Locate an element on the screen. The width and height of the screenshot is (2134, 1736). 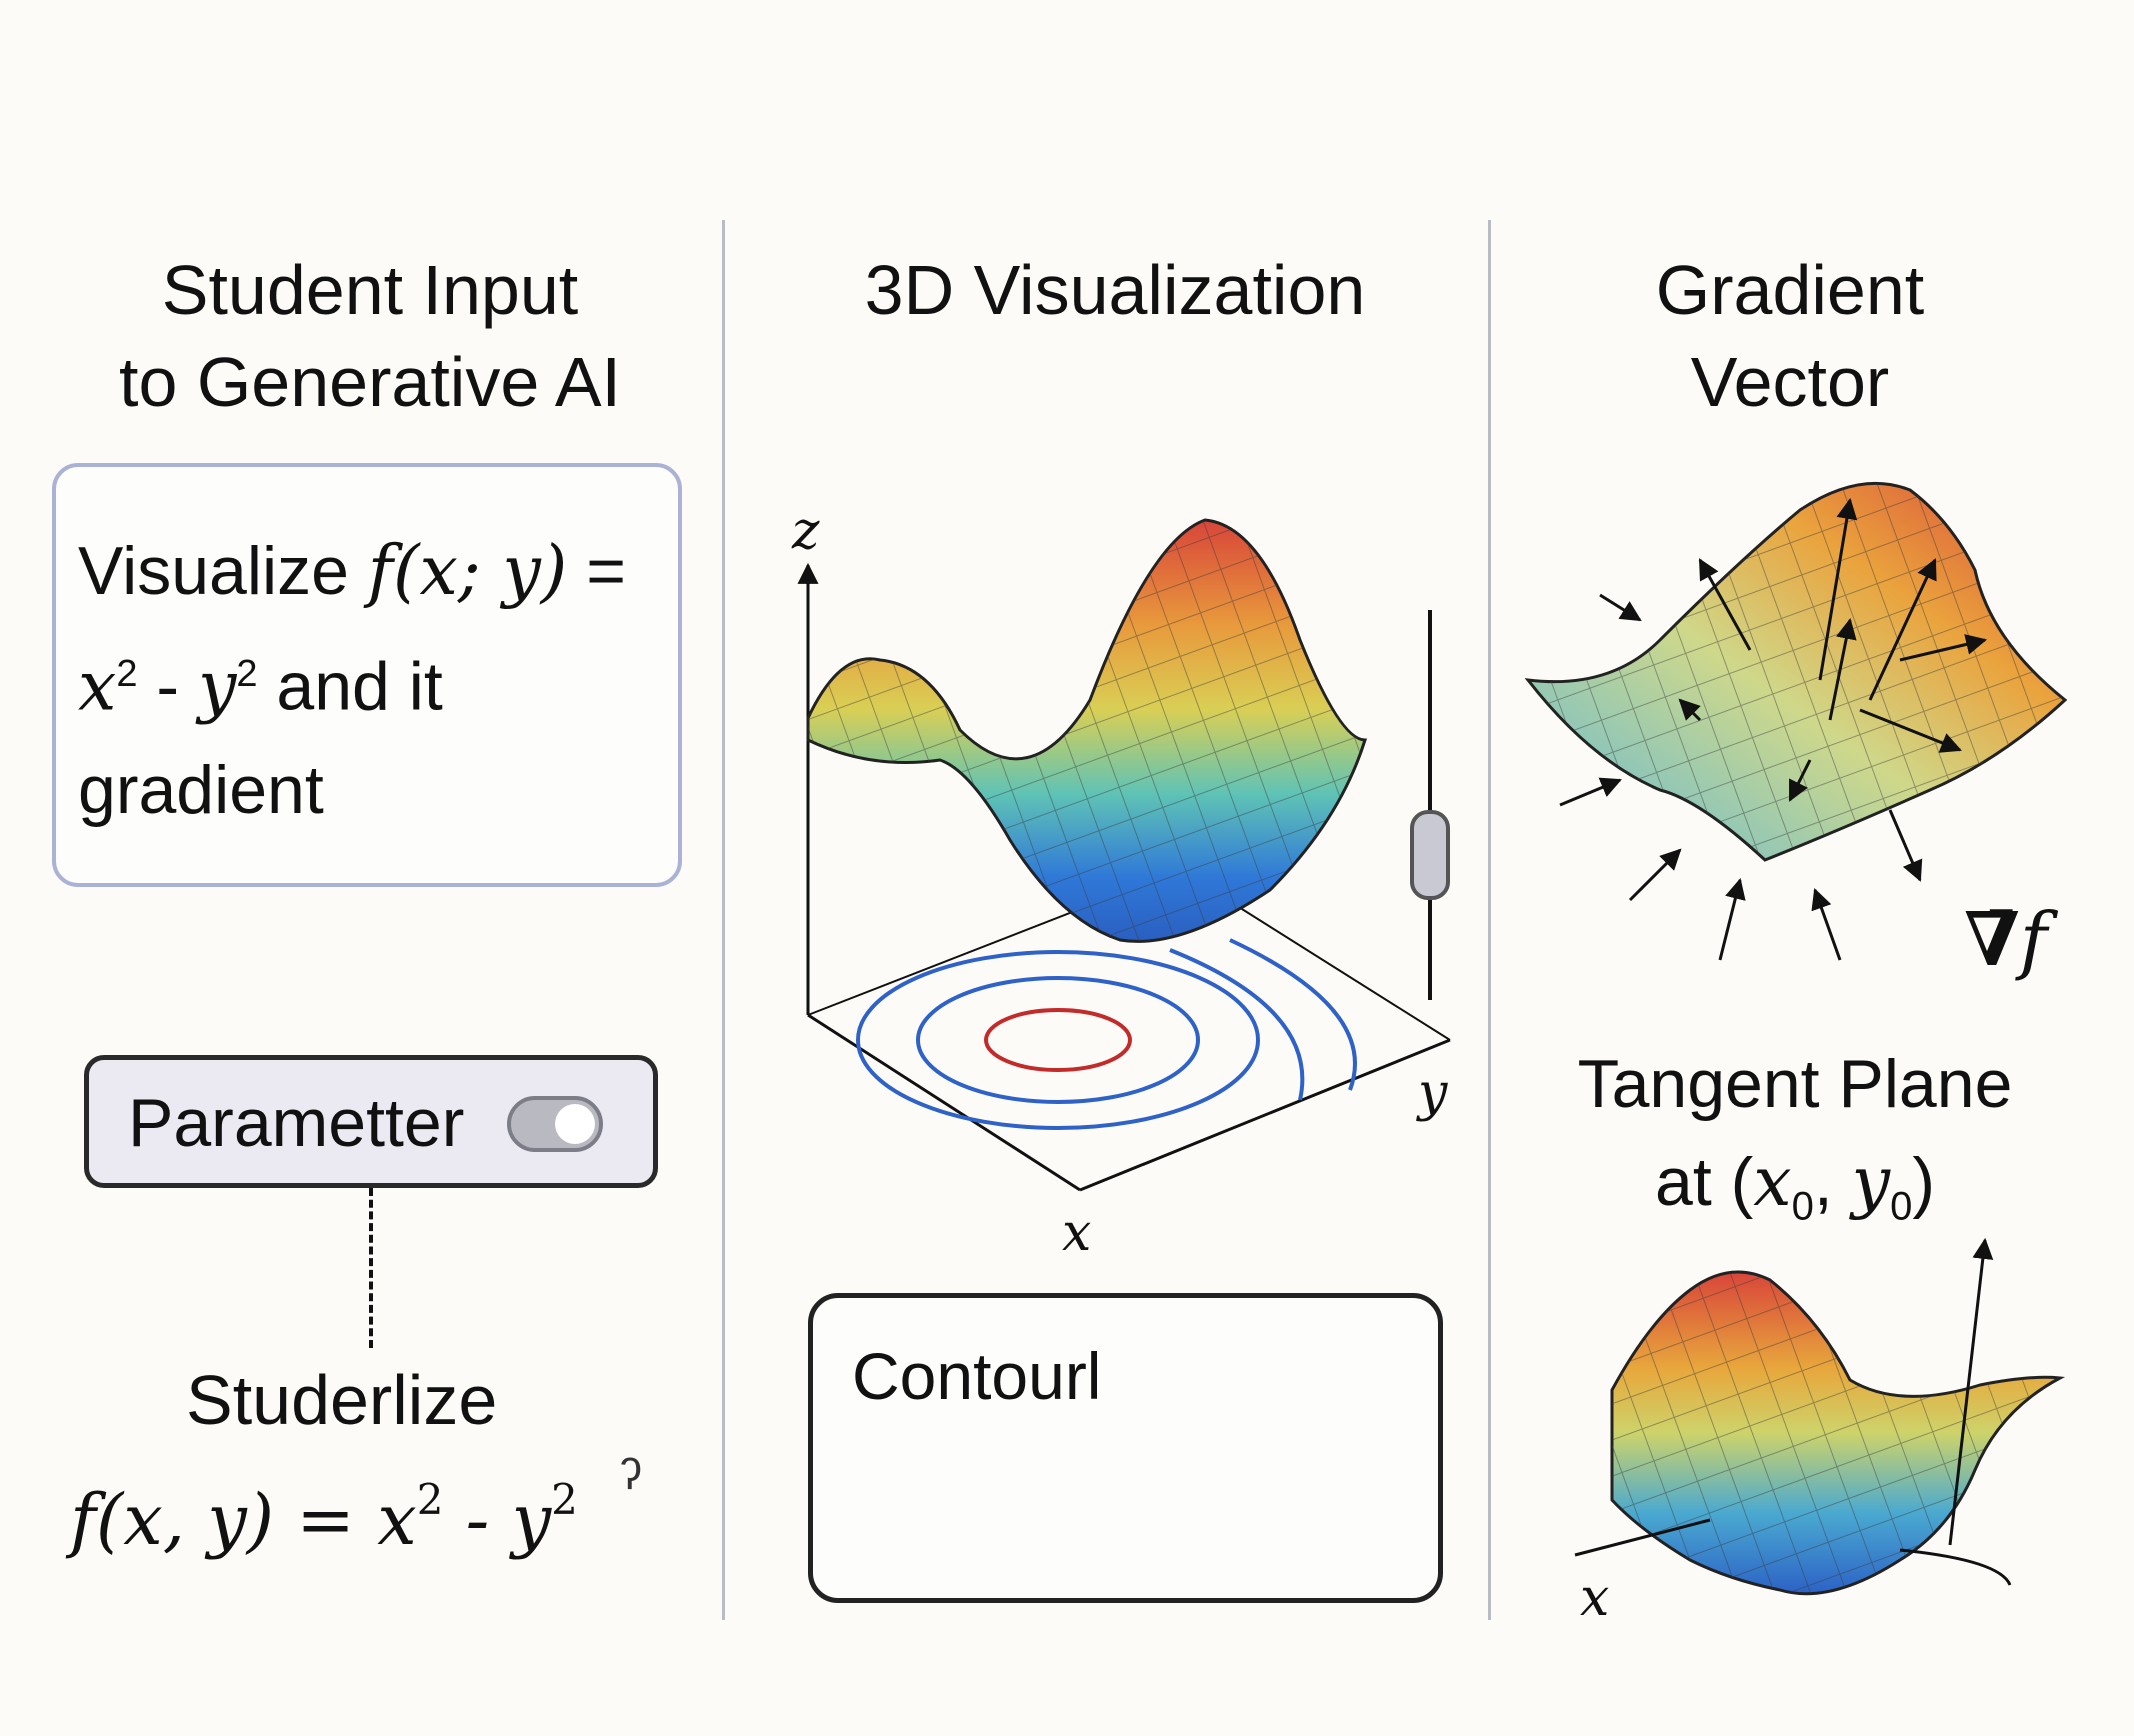
studerlize-label: Studerlize is located at coordinates (342, 1400).